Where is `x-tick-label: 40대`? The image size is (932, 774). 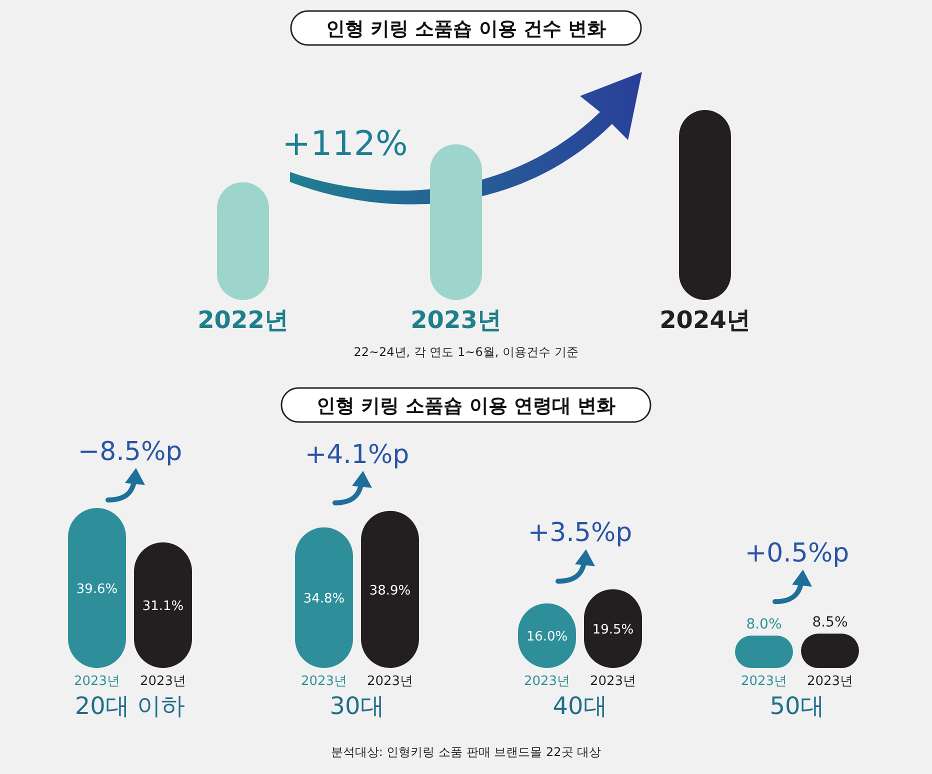
x-tick-label: 40대 is located at coordinates (580, 706).